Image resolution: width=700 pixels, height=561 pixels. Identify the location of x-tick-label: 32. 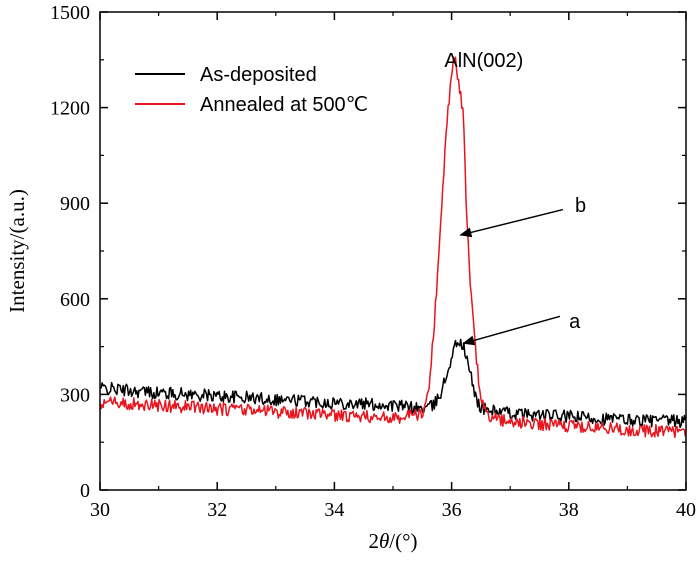
(217, 510).